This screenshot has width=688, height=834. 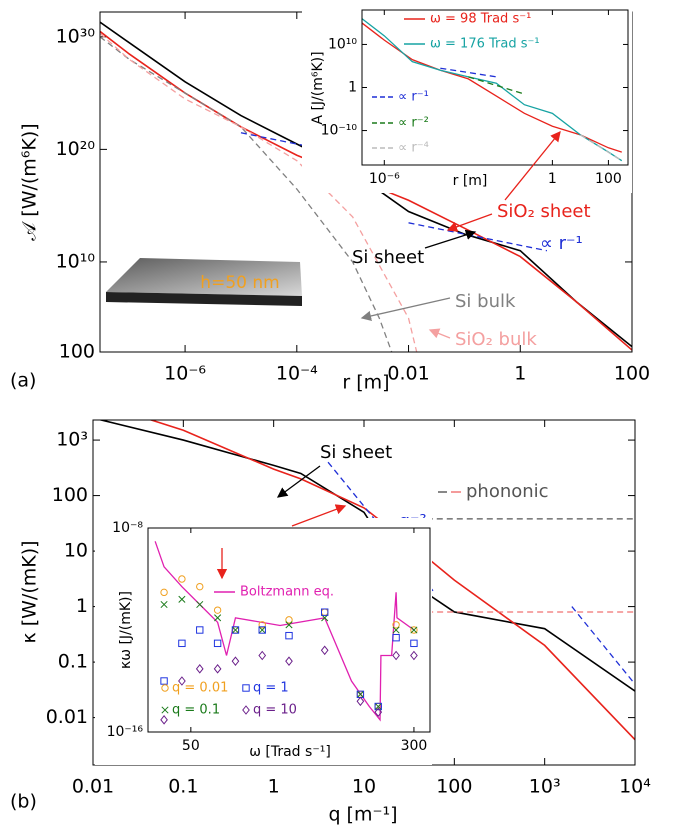 What do you see at coordinates (239, 283) in the screenshot?
I see `annotation: h=50 nm` at bounding box center [239, 283].